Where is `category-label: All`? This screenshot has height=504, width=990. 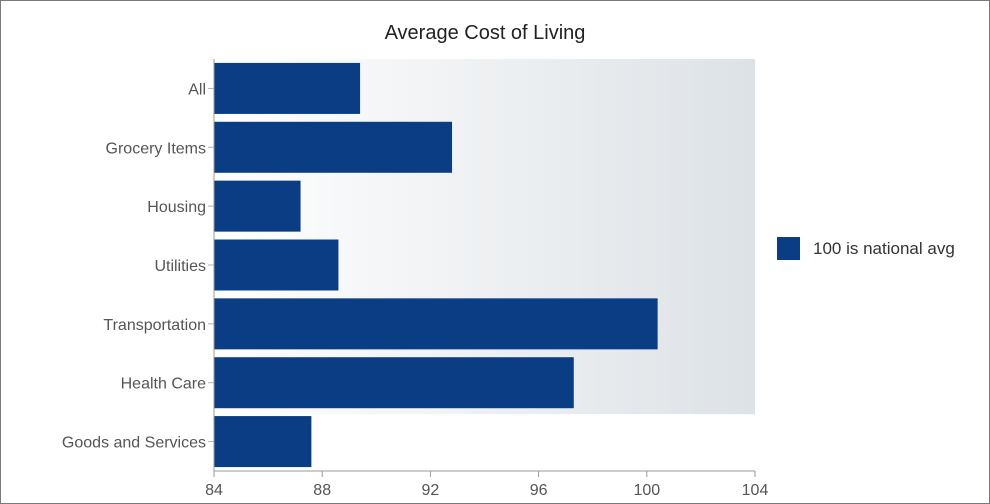
category-label: All is located at coordinates (197, 89).